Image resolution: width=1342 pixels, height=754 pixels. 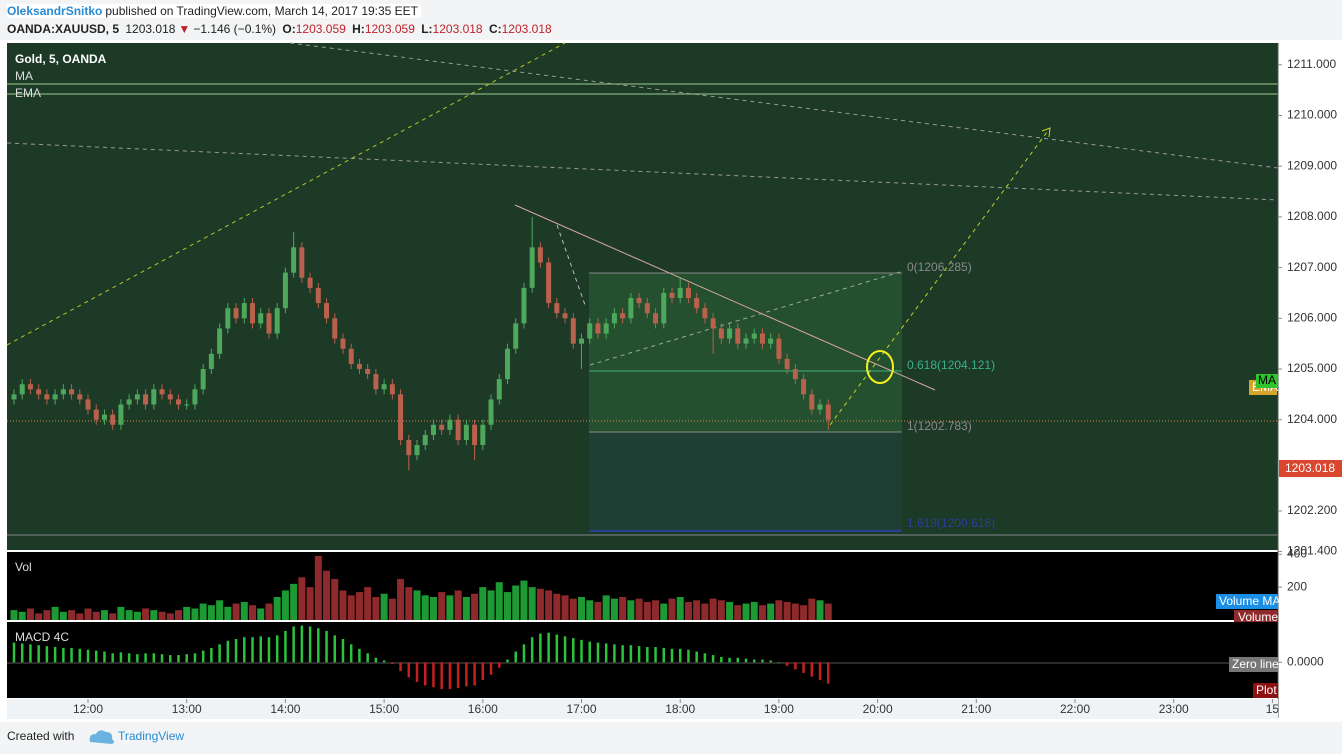 What do you see at coordinates (151, 736) in the screenshot?
I see `footer-brand: TradingView` at bounding box center [151, 736].